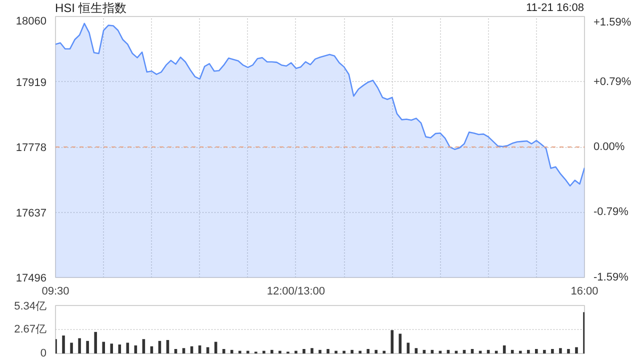 Image resolution: width=640 pixels, height=360 pixels. What do you see at coordinates (31, 213) in the screenshot?
I see `y-tick-label: 17637` at bounding box center [31, 213].